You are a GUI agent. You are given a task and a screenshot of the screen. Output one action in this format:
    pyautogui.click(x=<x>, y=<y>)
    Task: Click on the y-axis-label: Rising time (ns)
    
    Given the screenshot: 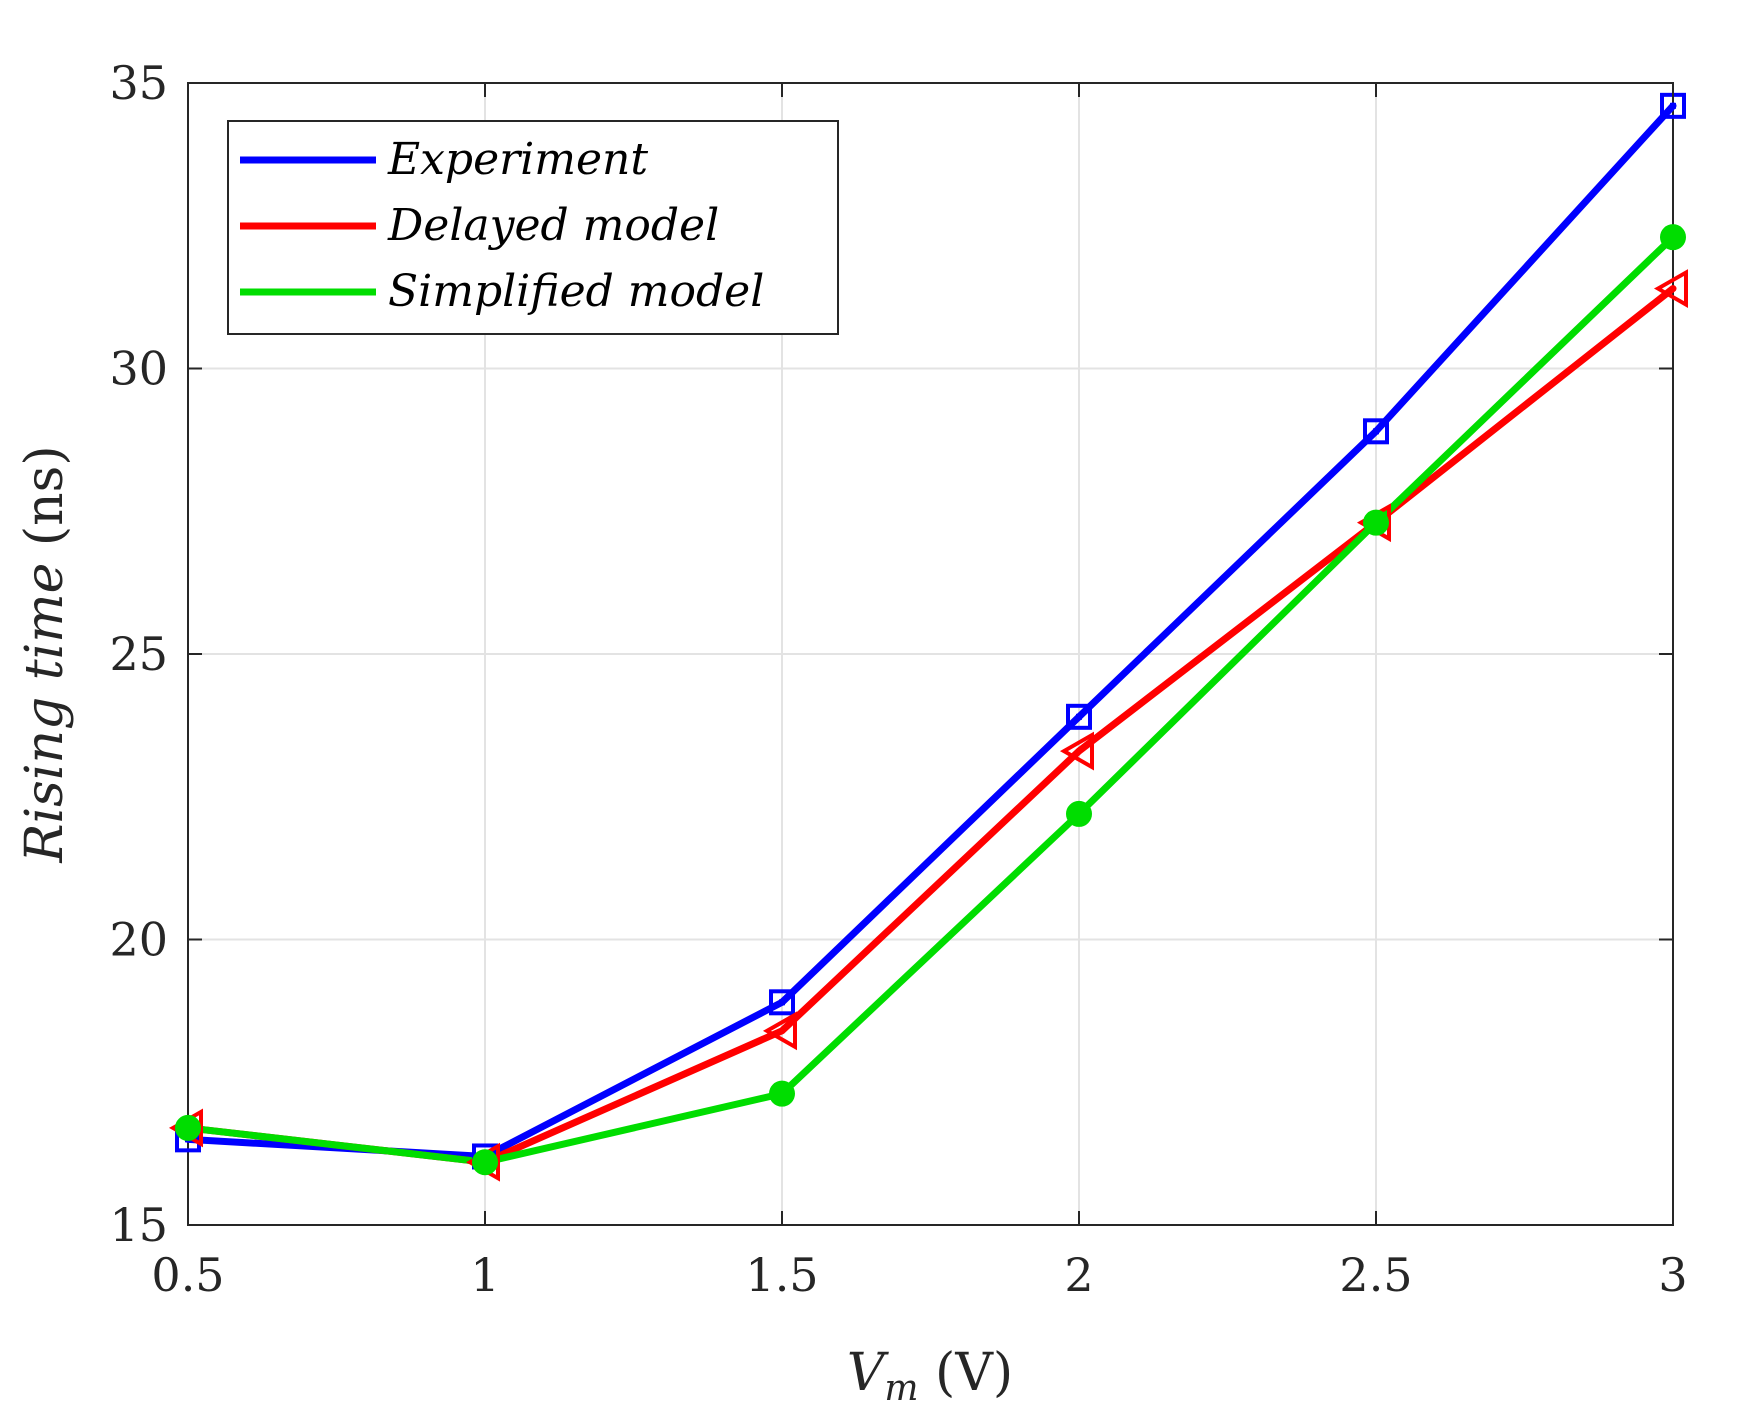 What is the action you would take?
    pyautogui.click(x=45, y=654)
    